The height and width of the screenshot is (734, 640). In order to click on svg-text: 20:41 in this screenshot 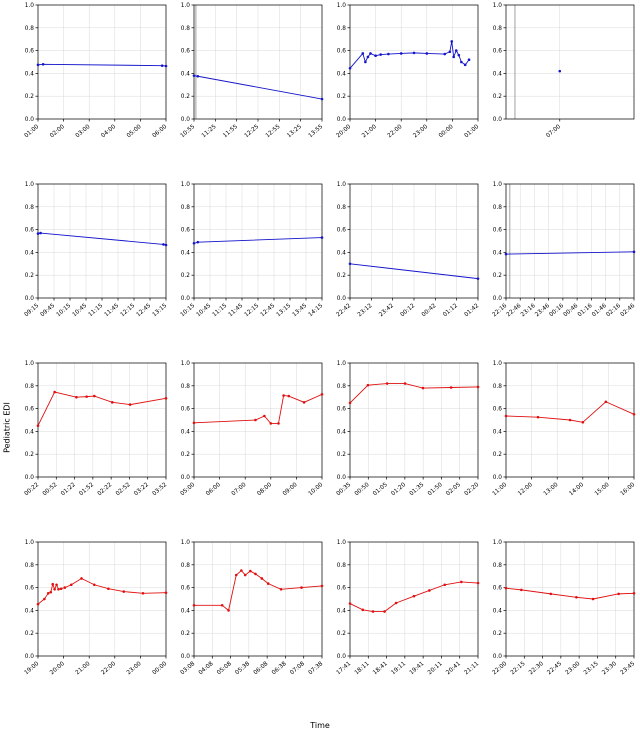, I will do `click(453, 669)`.